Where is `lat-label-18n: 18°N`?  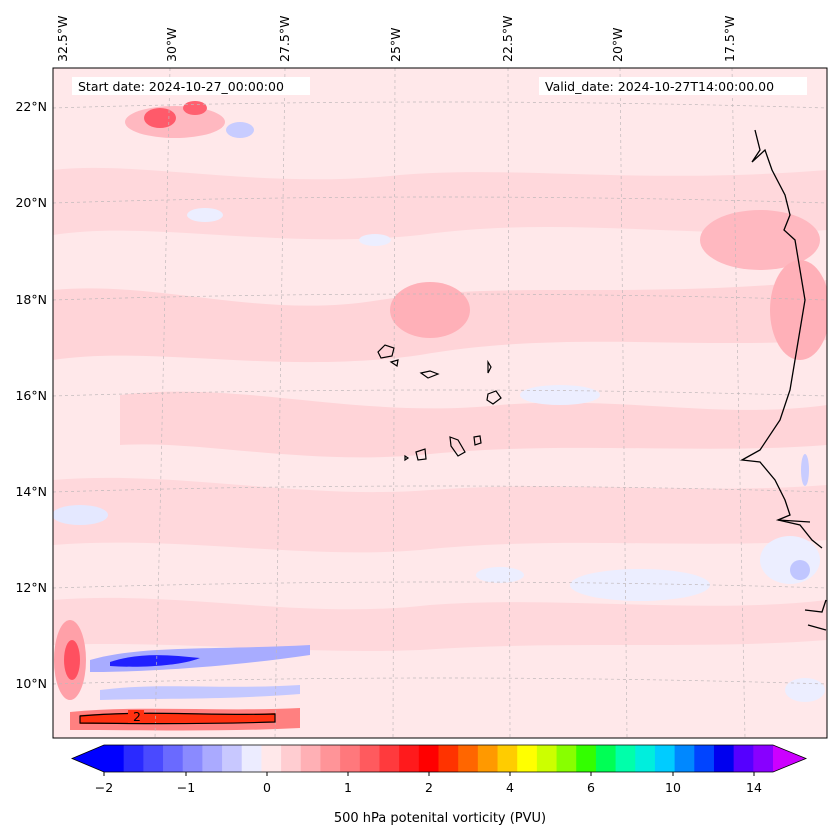
lat-label-18n: 18°N is located at coordinates (31, 299).